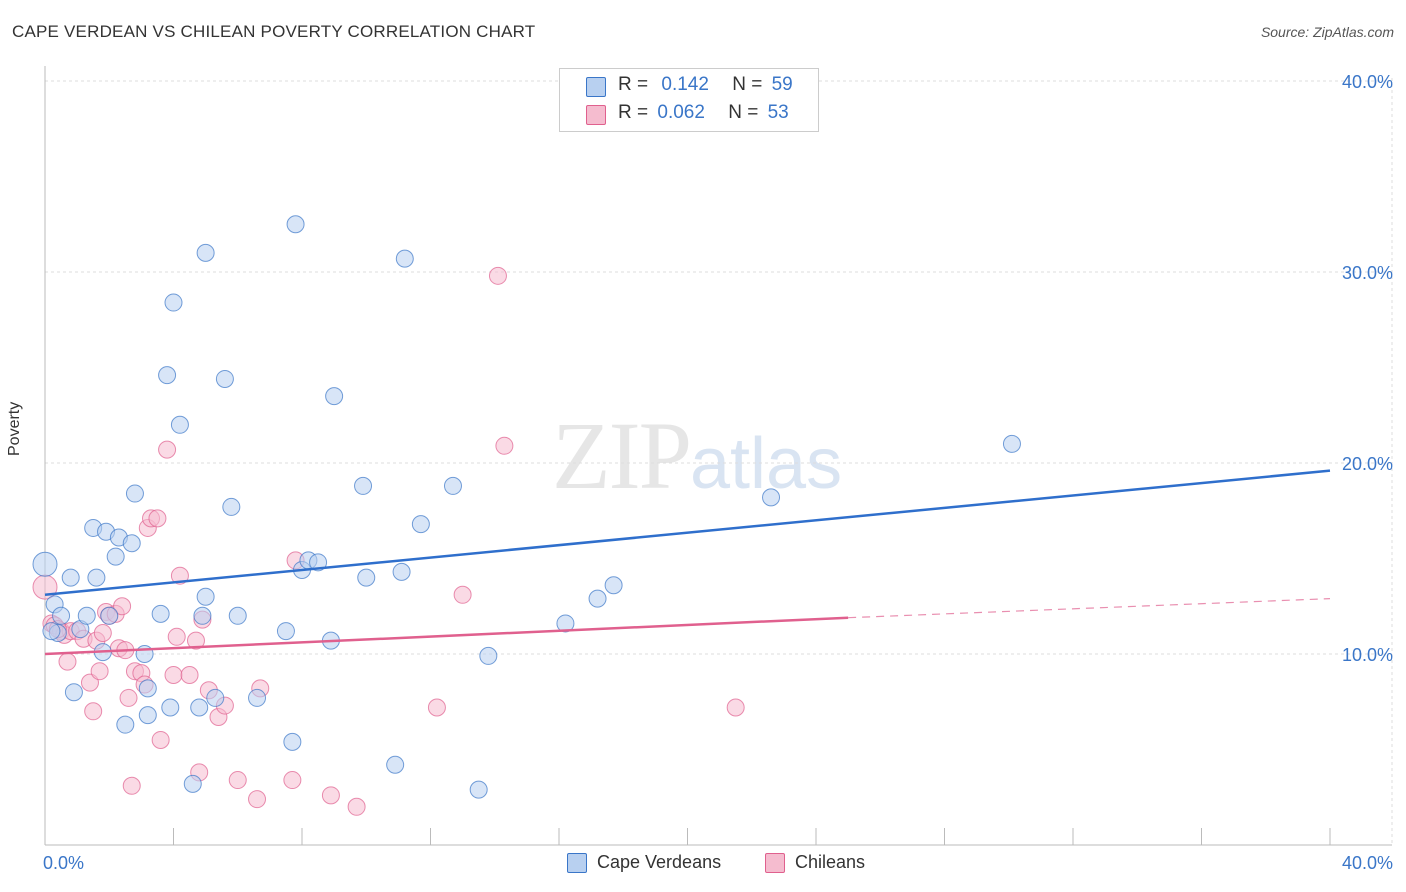  What do you see at coordinates (775, 862) in the screenshot?
I see `bottom-legend-swatch-pink` at bounding box center [775, 862].